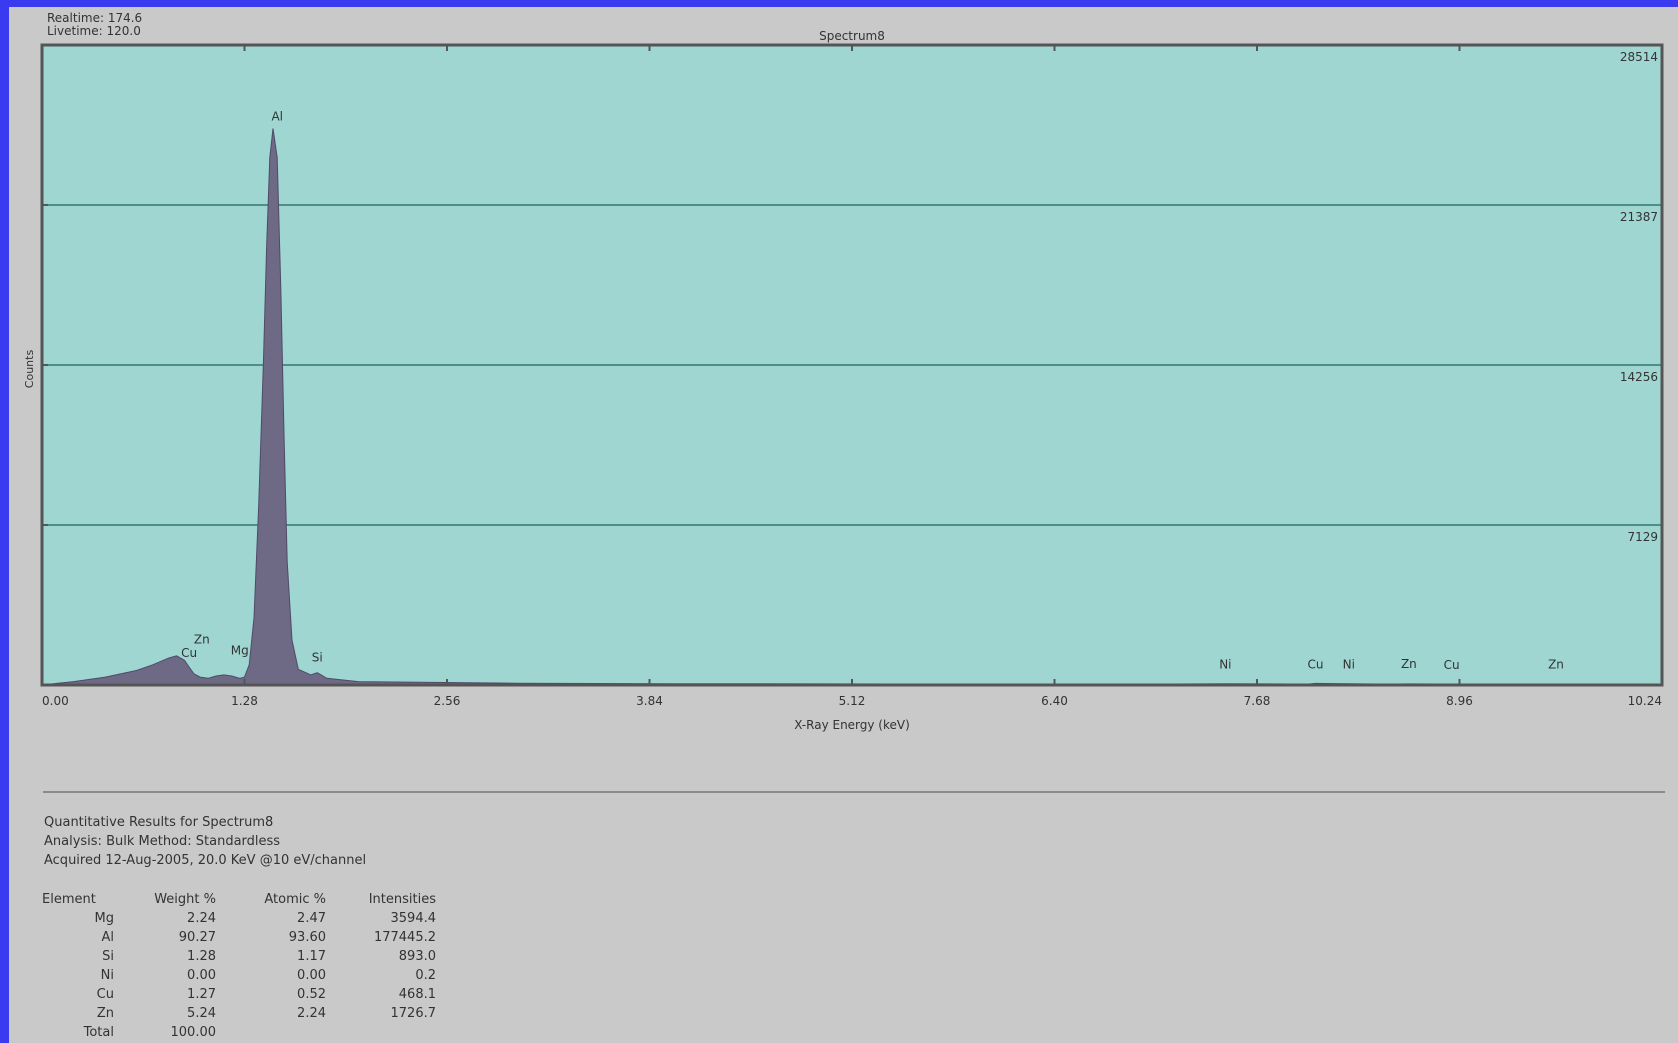  Describe the element at coordinates (201, 1013) in the screenshot. I see `weight-cell: 5.24` at that location.